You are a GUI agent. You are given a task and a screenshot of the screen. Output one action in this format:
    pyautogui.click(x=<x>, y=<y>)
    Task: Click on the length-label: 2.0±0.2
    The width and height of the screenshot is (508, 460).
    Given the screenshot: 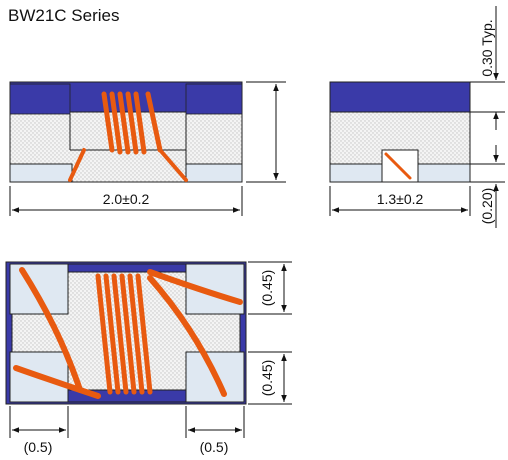 What is the action you would take?
    pyautogui.click(x=126, y=199)
    